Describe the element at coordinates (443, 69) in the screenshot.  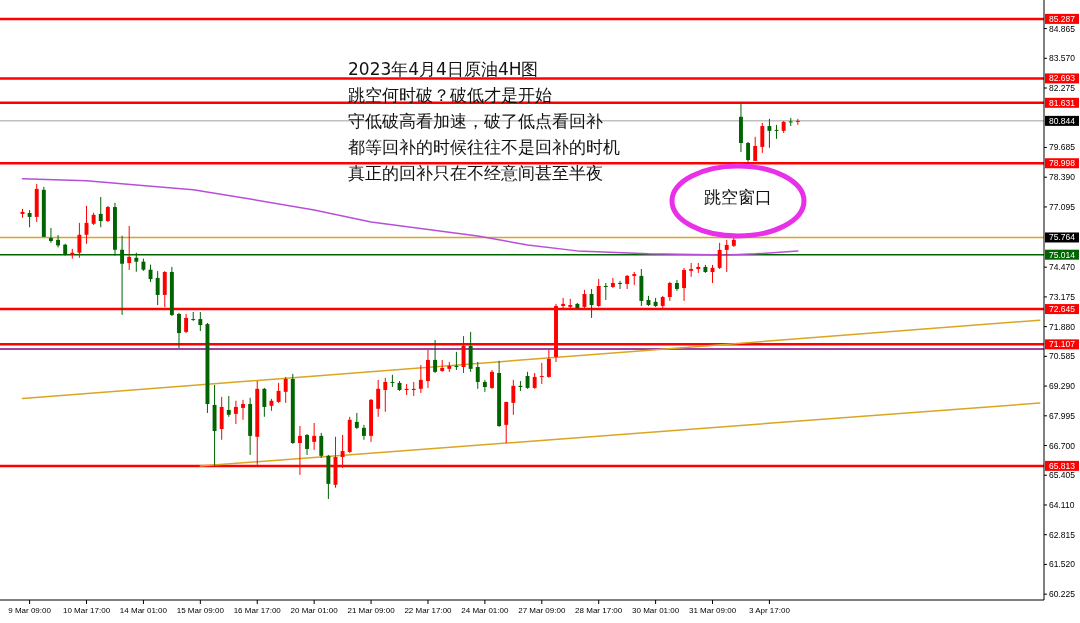
I see `text: 2023年4月4日原油4H图` at that location.